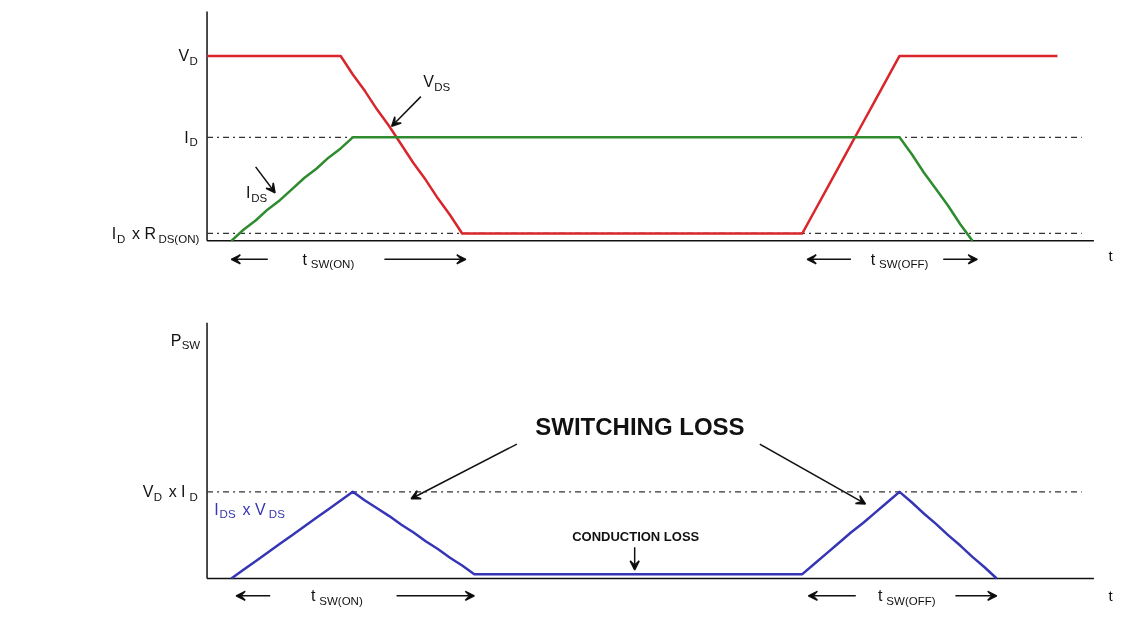  What do you see at coordinates (640, 427) in the screenshot?
I see `text: SWITCHING LOSS` at bounding box center [640, 427].